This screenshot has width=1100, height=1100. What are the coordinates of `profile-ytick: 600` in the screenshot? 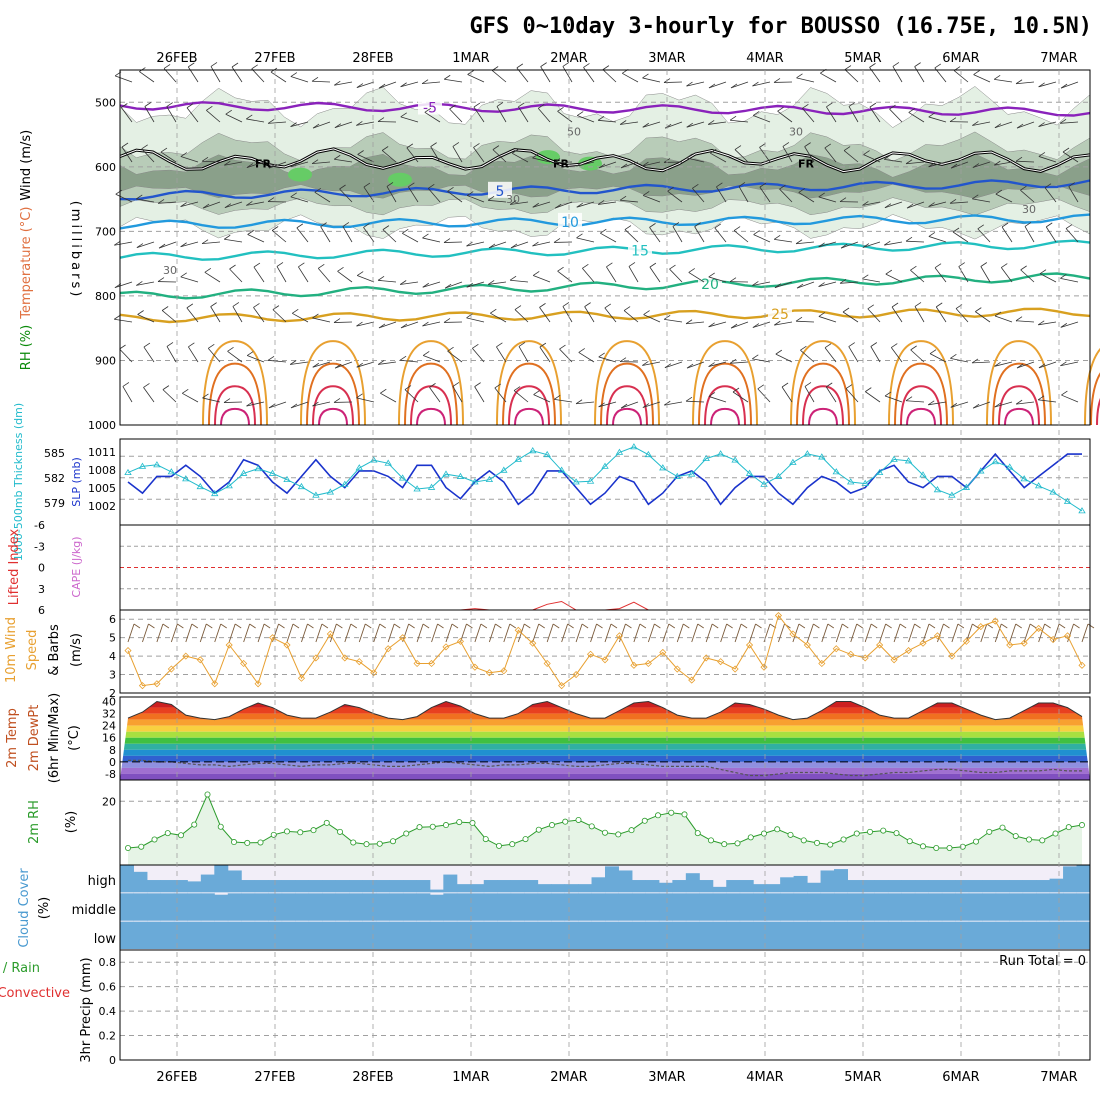 It's located at (105, 167).